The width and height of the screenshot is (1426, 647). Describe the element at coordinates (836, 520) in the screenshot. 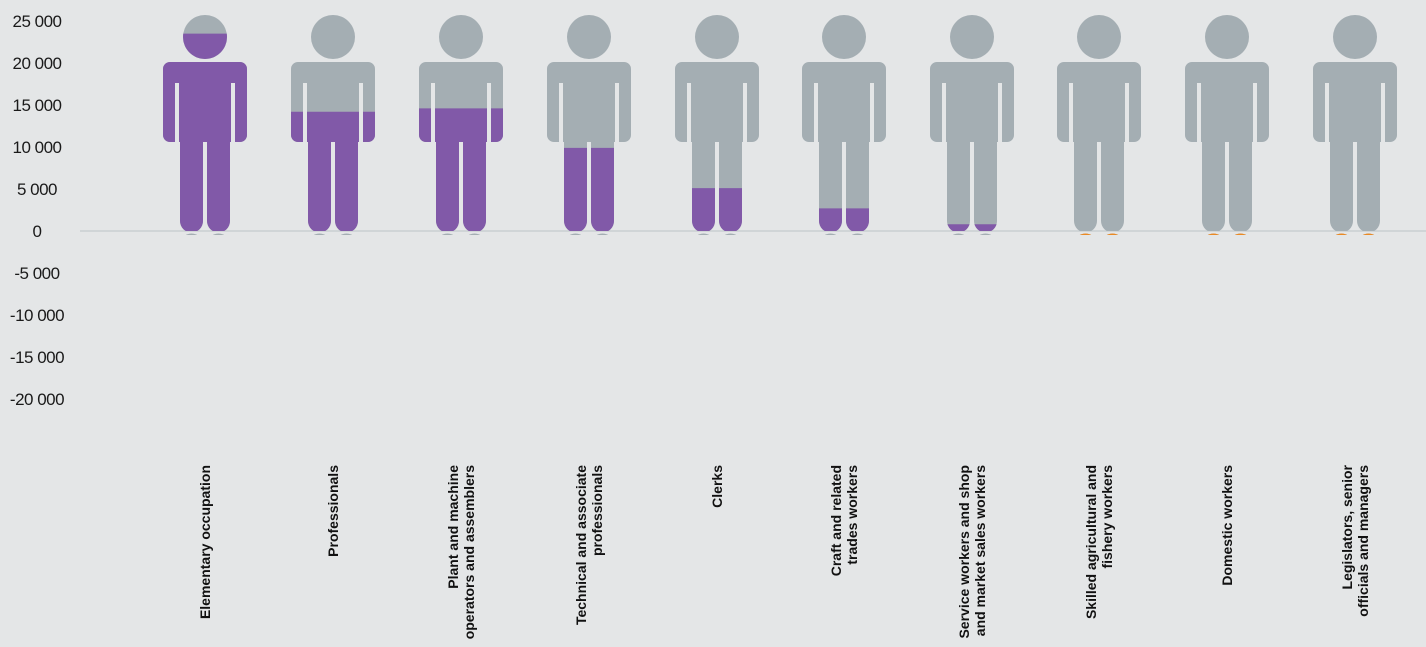

I see `category-label: Craft and related` at that location.